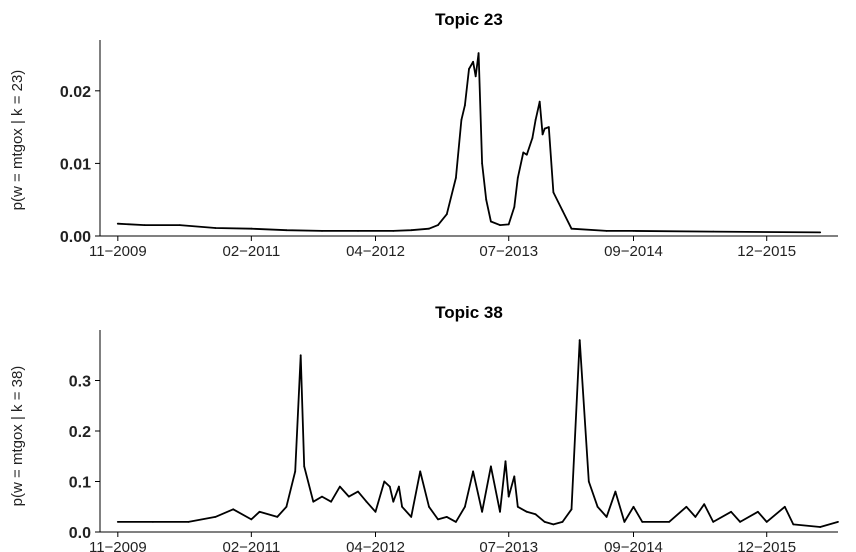  What do you see at coordinates (80, 432) in the screenshot?
I see `y-tick-label: 0.2` at bounding box center [80, 432].